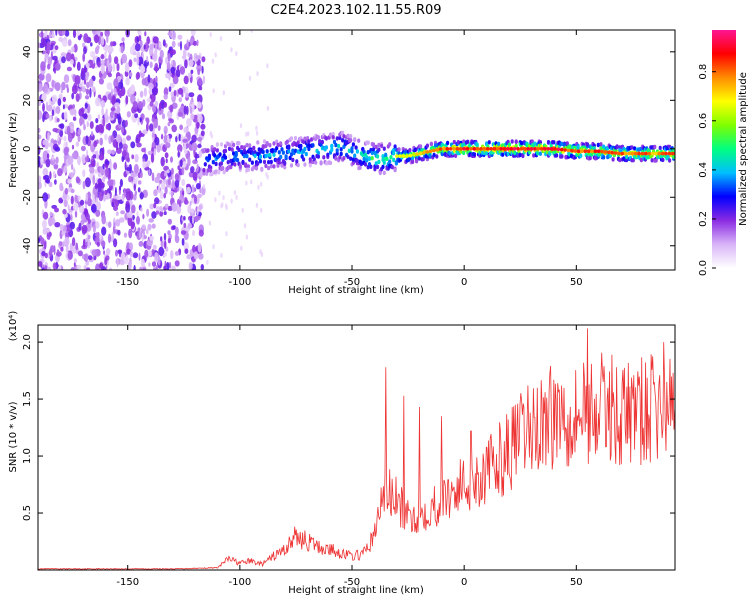  I want to click on colorbar-tick-label: 0.4, so click(703, 170).